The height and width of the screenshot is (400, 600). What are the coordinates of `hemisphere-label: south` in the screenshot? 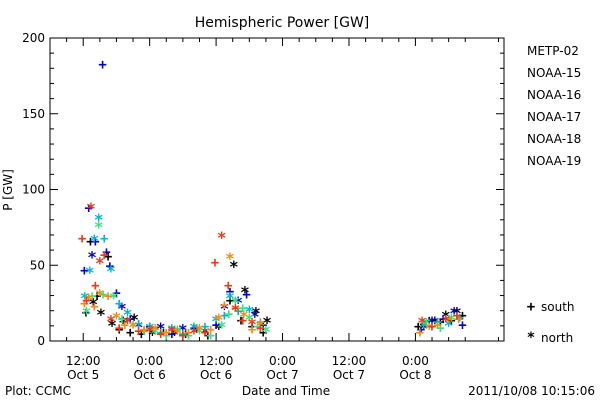 It's located at (558, 307).